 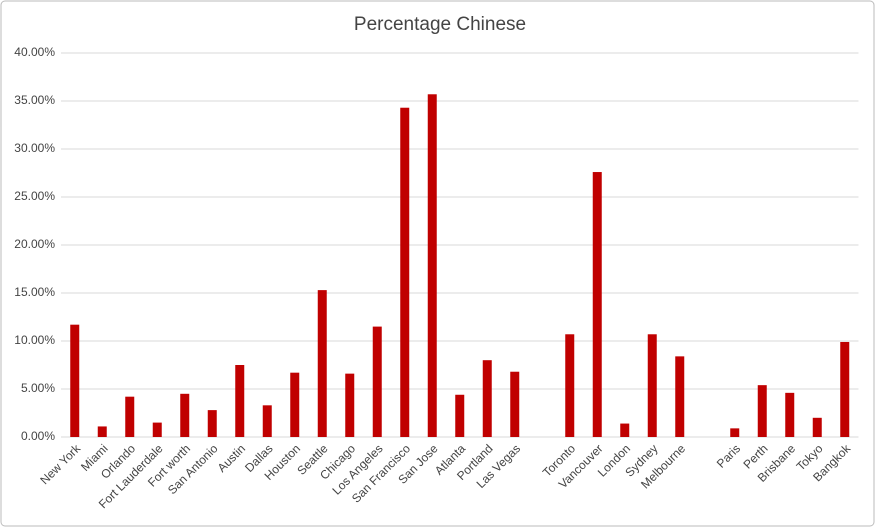 I want to click on y-tick-label: 5.00%, so click(x=38, y=388).